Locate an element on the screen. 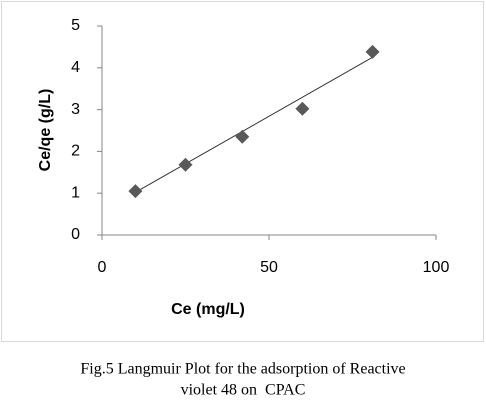 Image resolution: width=486 pixels, height=405 pixels. y-tick-label: 4 is located at coordinates (75, 67).